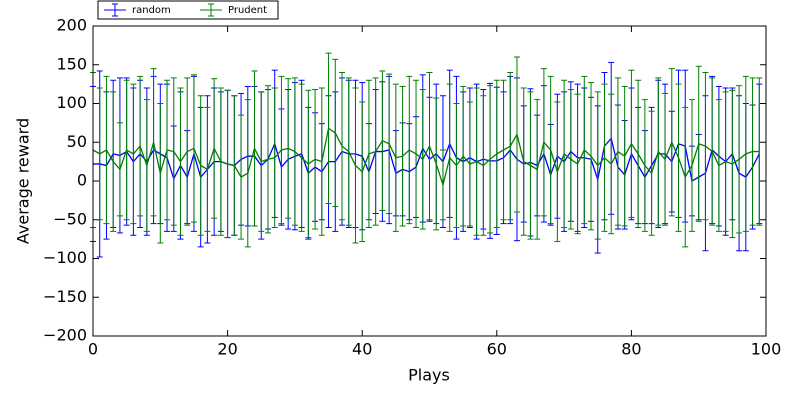  I want to click on x-tick-label: 20, so click(227, 349).